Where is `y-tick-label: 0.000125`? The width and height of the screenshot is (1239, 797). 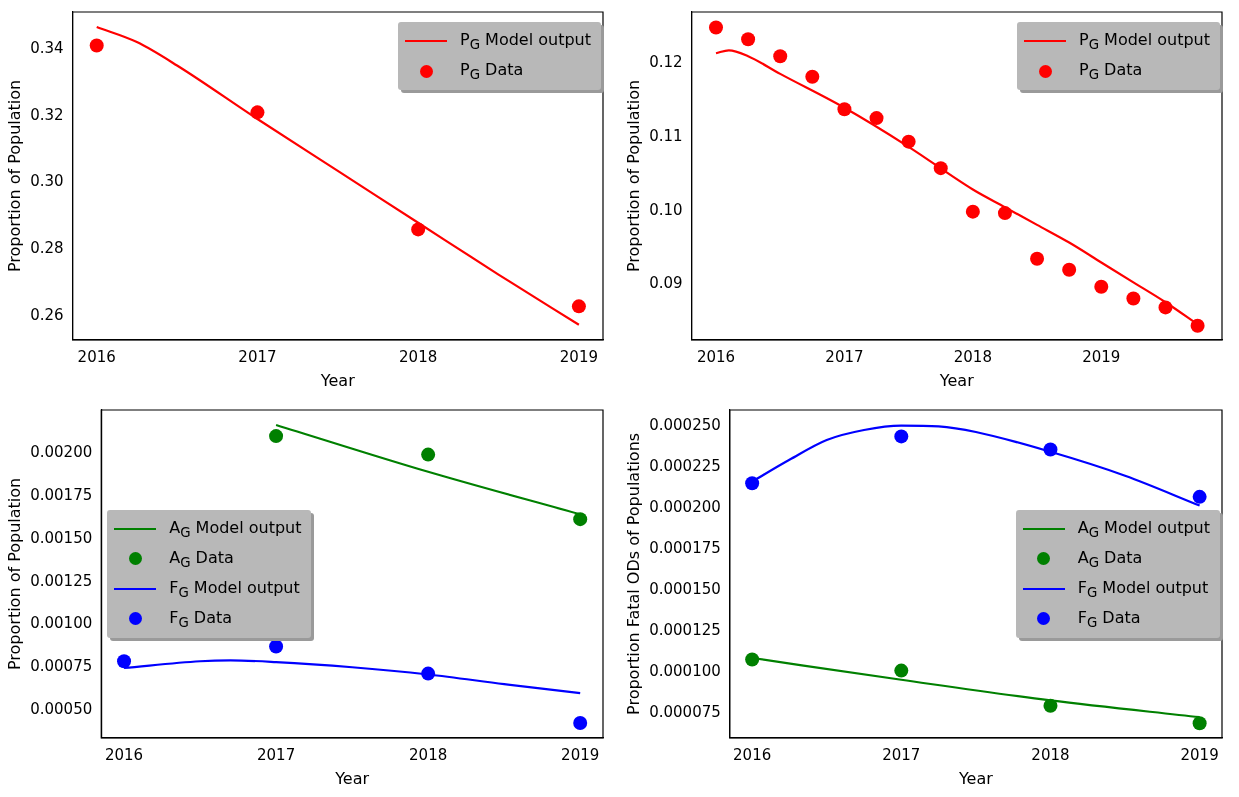 y-tick-label: 0.000125 is located at coordinates (685, 630).